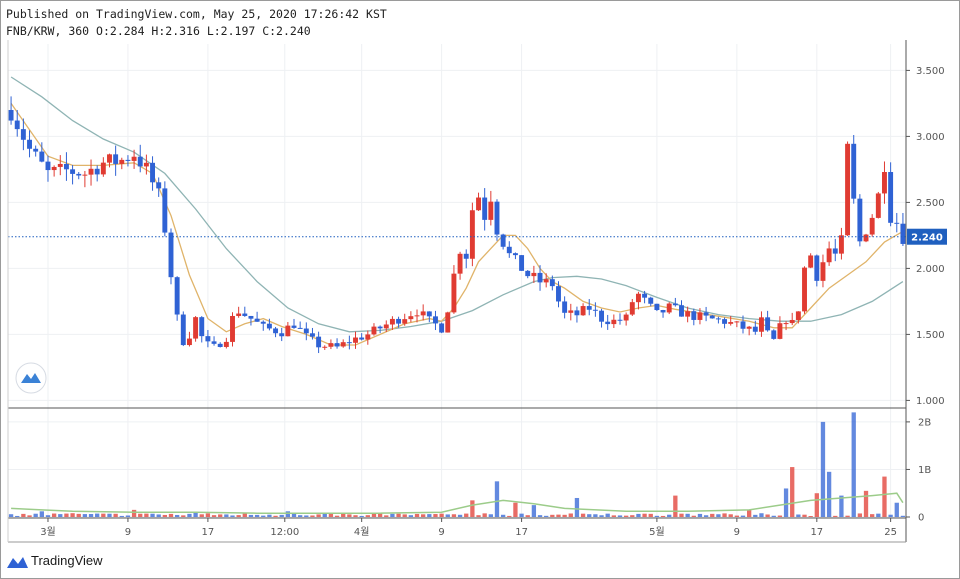 The image size is (960, 579). Describe the element at coordinates (921, 518) in the screenshot. I see `volume-tick-label: 0` at that location.